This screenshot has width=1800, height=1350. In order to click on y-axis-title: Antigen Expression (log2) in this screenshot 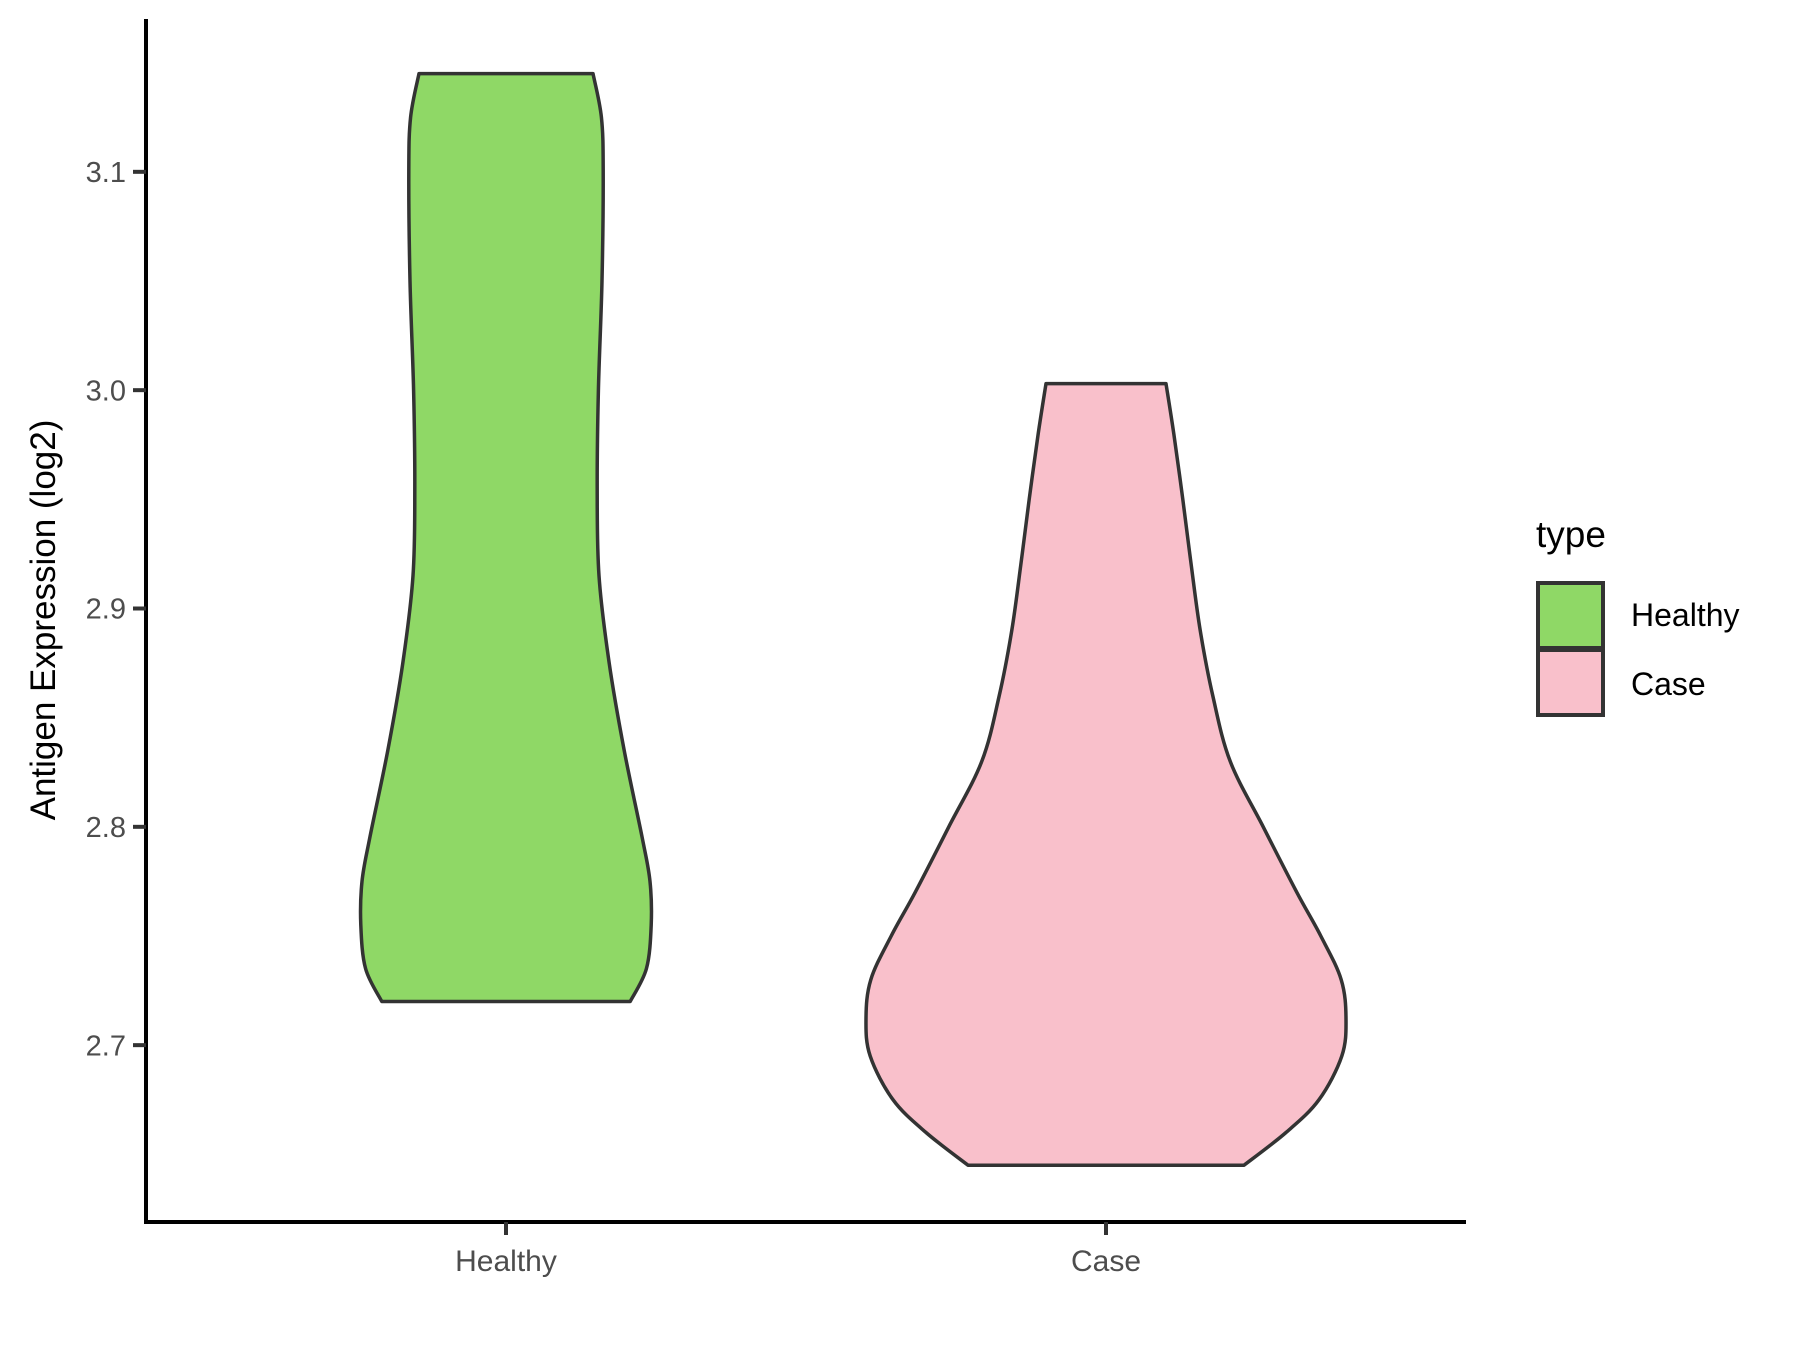, I will do `click(43, 620)`.